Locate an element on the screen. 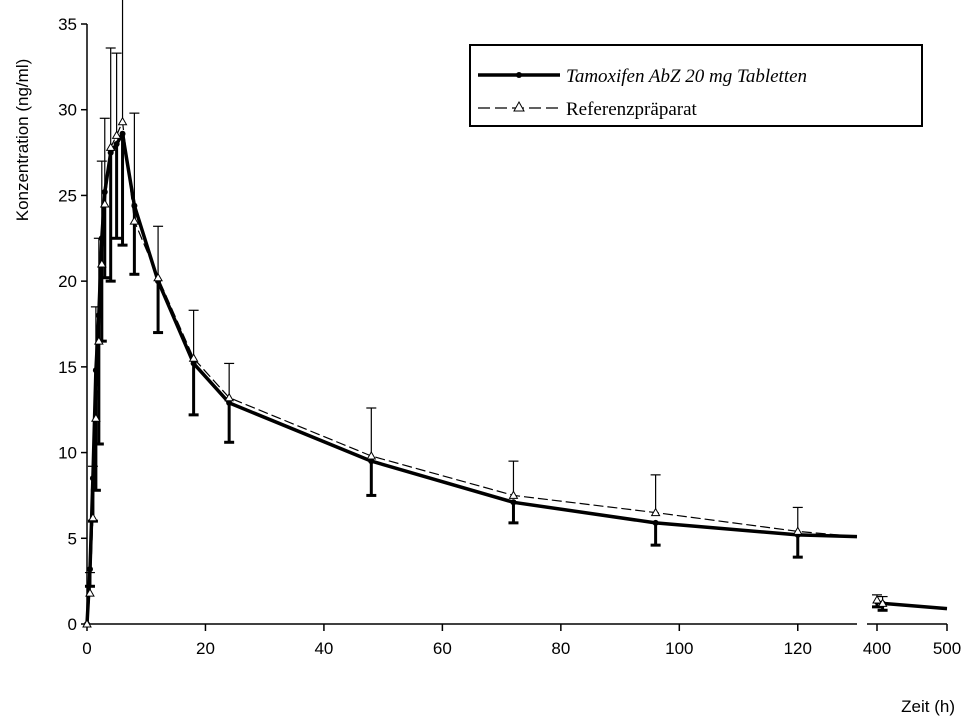 Image resolution: width=966 pixels, height=720 pixels. legend-label-2: Referenzpräparat is located at coordinates (632, 109).